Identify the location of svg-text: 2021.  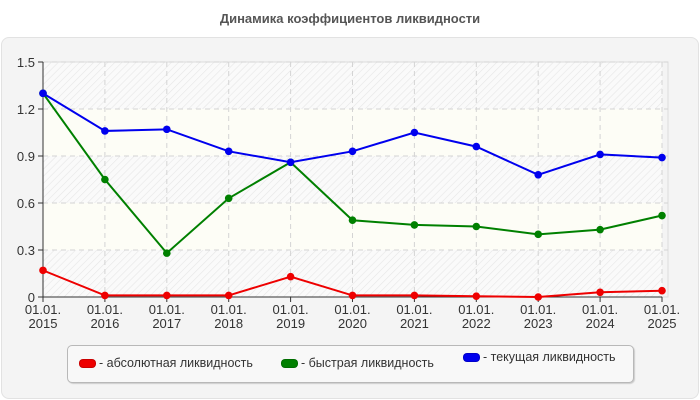
(414, 323).